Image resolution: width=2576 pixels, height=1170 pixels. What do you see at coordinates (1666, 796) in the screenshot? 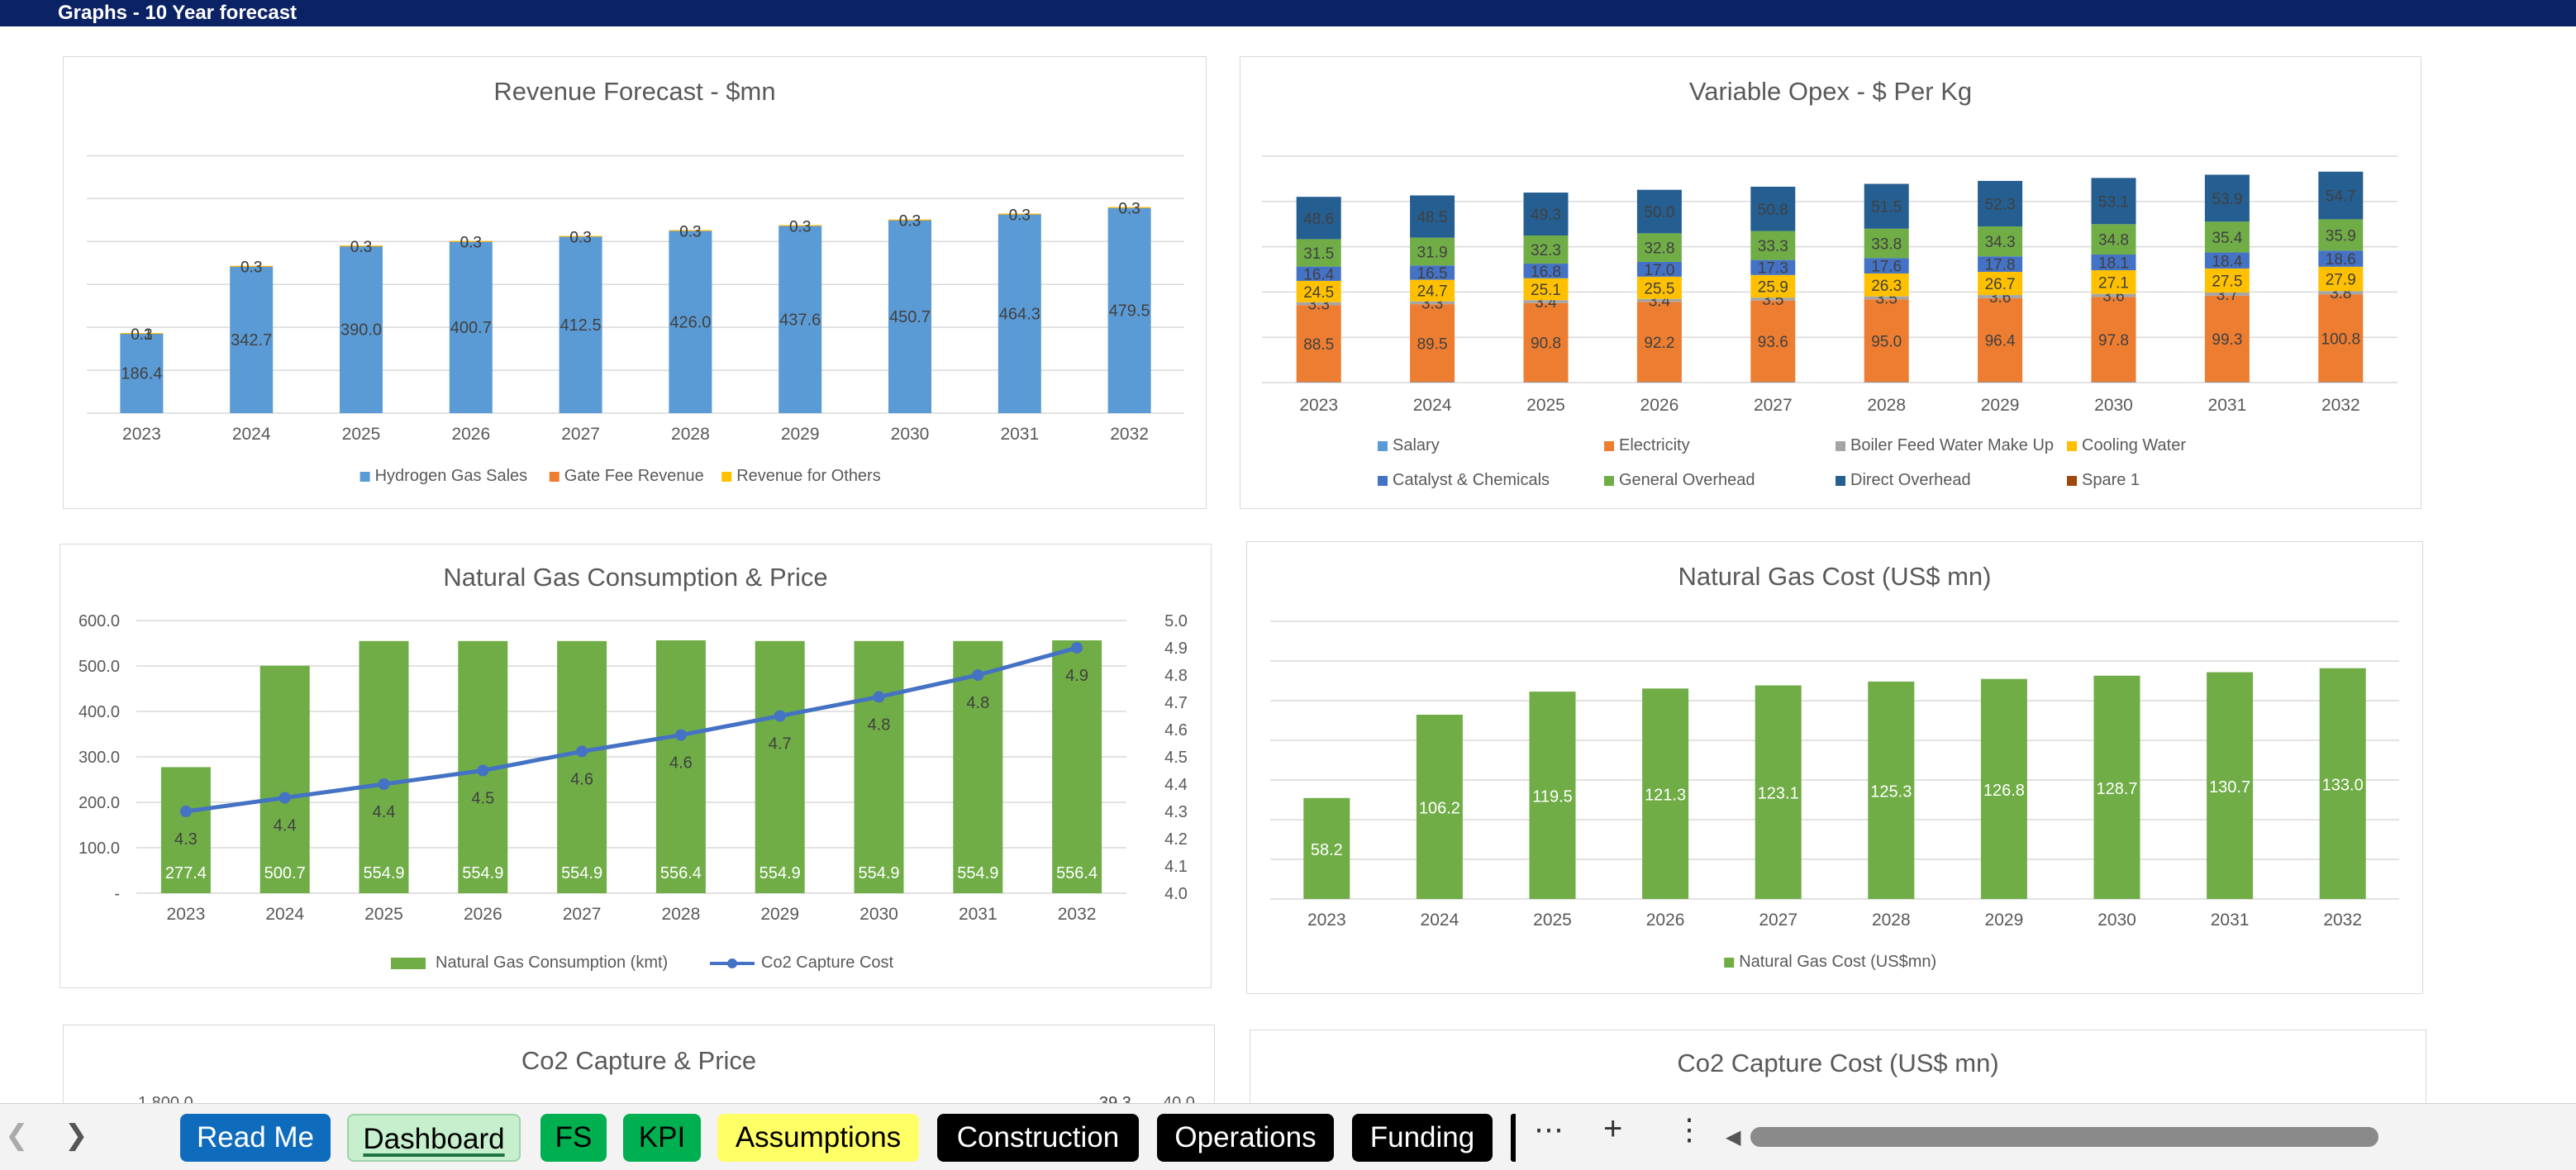
I see `data-label-ng-cost: 121.3` at bounding box center [1666, 796].